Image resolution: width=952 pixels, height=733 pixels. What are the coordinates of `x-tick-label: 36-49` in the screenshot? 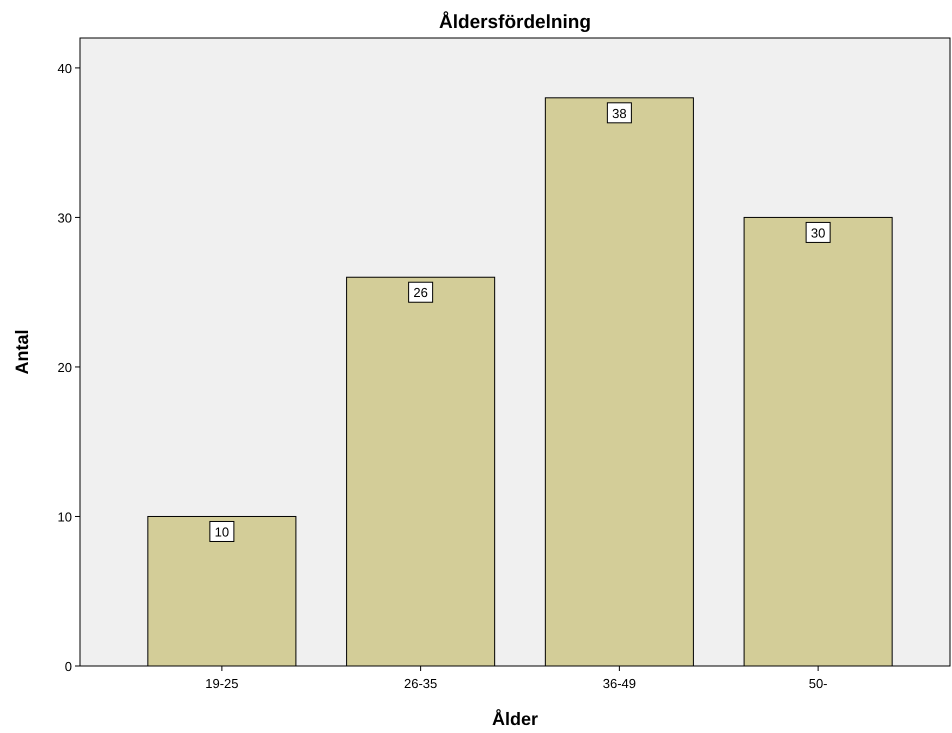 It's located at (619, 683).